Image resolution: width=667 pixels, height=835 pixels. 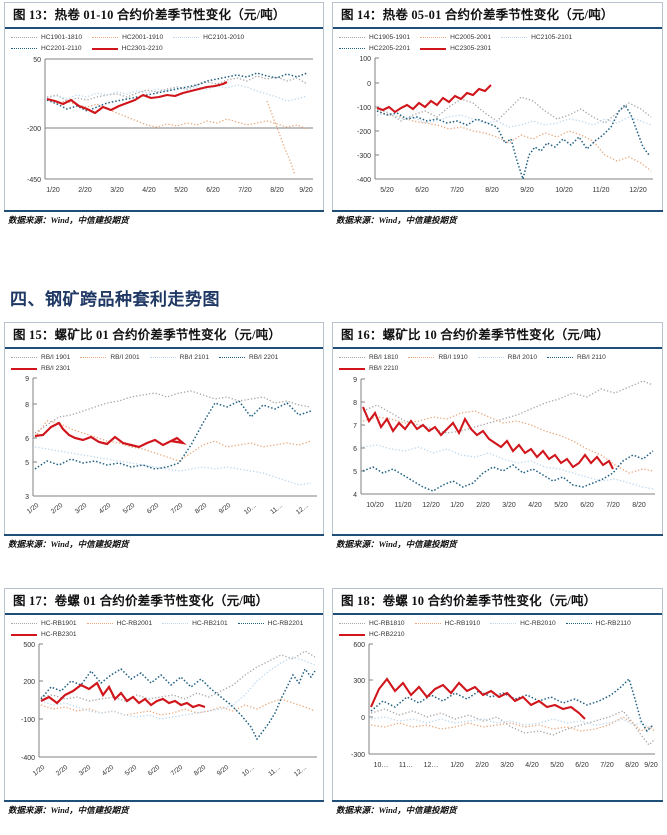 I want to click on chart-svg-17: 500 200 -100 -400 1/20 2/20 3/20, so click(x=169, y=710).